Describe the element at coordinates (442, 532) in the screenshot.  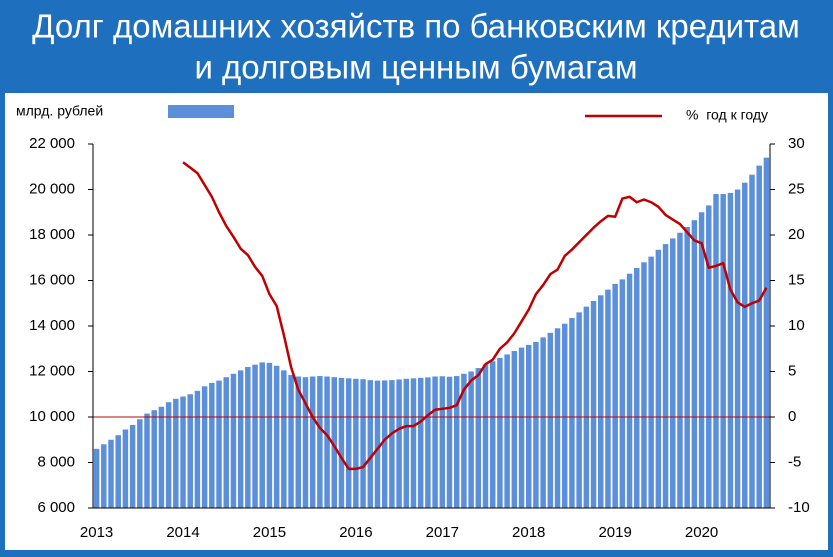
I see `x-tick-label: 2017` at that location.